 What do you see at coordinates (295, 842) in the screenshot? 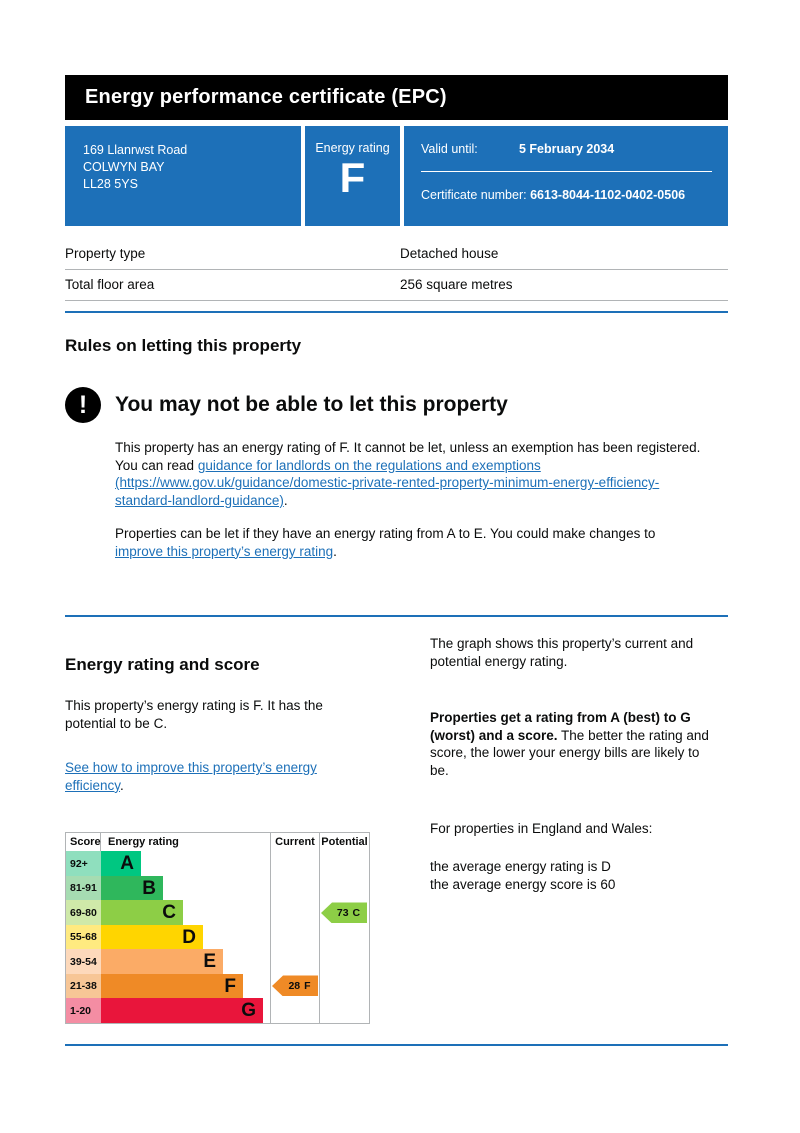
I see `current-column-header: Current` at bounding box center [295, 842].